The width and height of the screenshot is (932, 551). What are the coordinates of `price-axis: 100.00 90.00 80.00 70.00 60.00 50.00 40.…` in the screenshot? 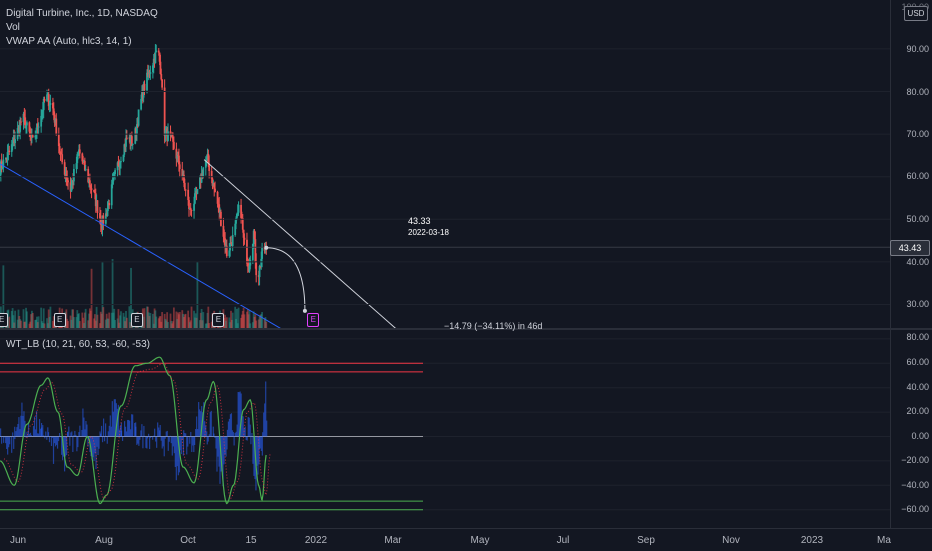 It's located at (911, 264).